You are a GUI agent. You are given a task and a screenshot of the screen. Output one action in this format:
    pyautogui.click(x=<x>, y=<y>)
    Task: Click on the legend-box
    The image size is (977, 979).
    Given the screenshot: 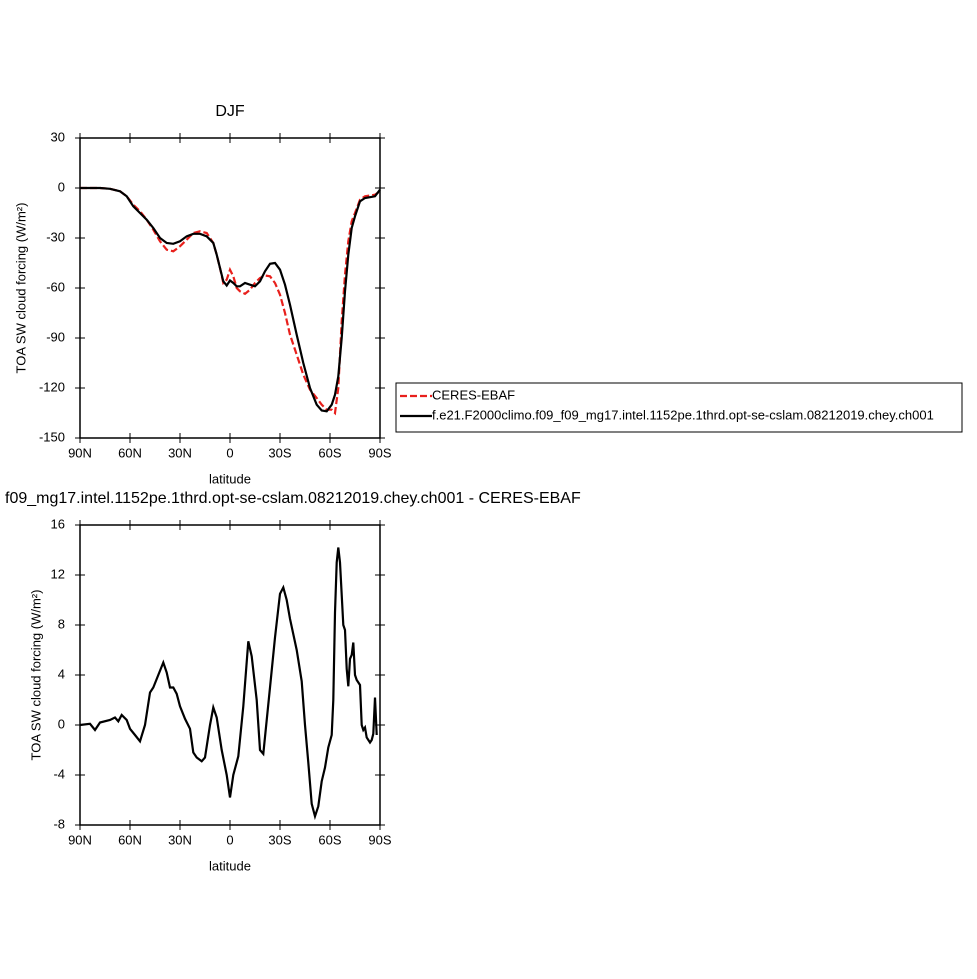 What is the action you would take?
    pyautogui.click(x=679, y=407)
    